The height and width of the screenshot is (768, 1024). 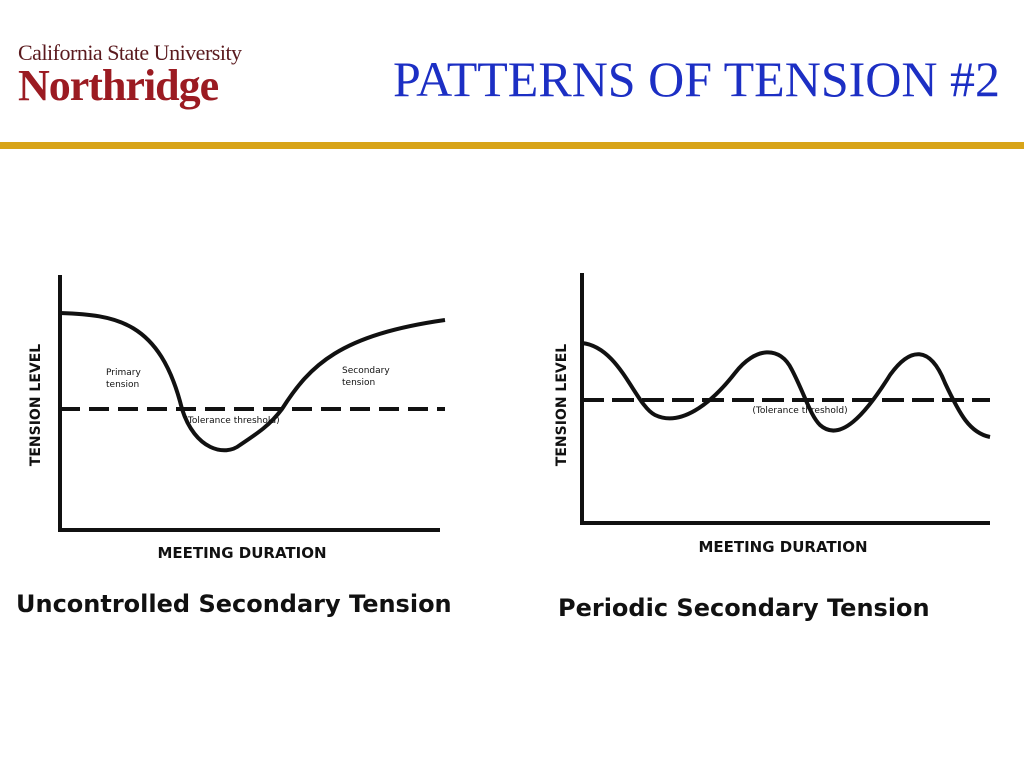 What do you see at coordinates (36, 405) in the screenshot?
I see `left-ylabel: TENSION LEVEL` at bounding box center [36, 405].